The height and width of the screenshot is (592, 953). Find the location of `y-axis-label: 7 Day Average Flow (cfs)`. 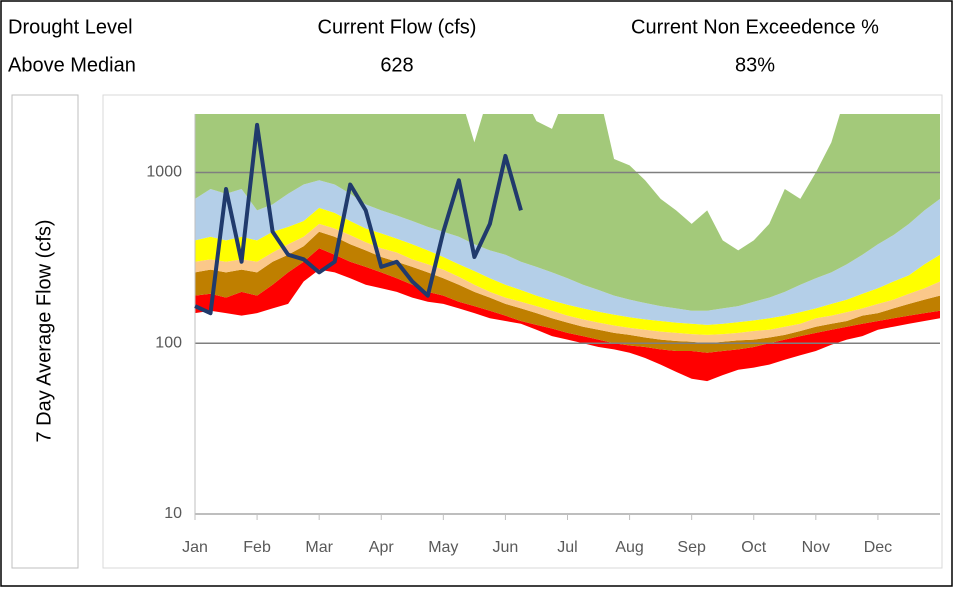

y-axis-label: 7 Day Average Flow (cfs) is located at coordinates (44, 330).